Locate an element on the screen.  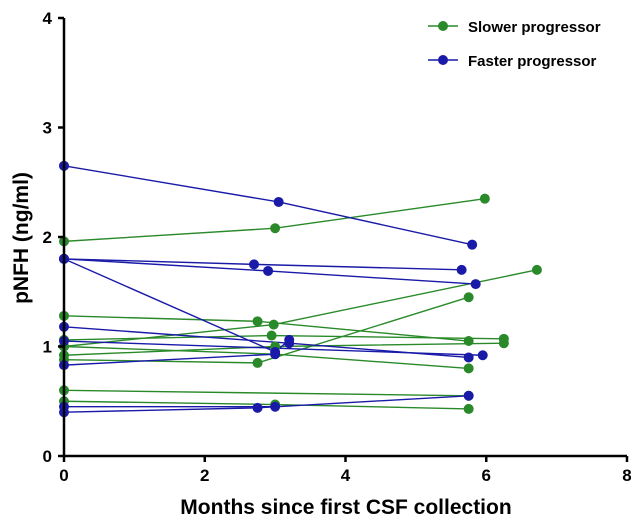
x-ticks: 0 2 4 6 8 is located at coordinates (345, 470).